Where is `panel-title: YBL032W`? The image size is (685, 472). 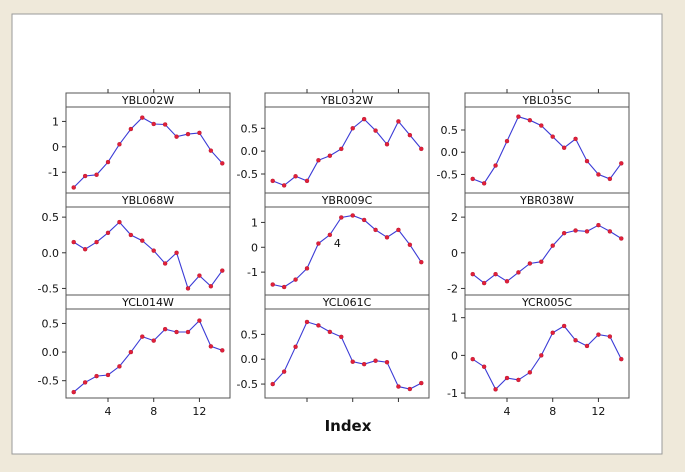
panel-title: YBL032W is located at coordinates (346, 100).